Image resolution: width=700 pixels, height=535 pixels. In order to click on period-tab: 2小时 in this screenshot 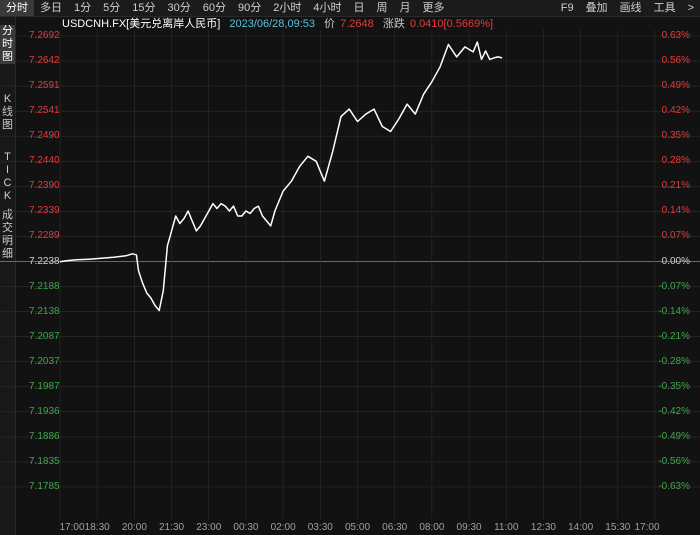, I will do `click(287, 8)`.